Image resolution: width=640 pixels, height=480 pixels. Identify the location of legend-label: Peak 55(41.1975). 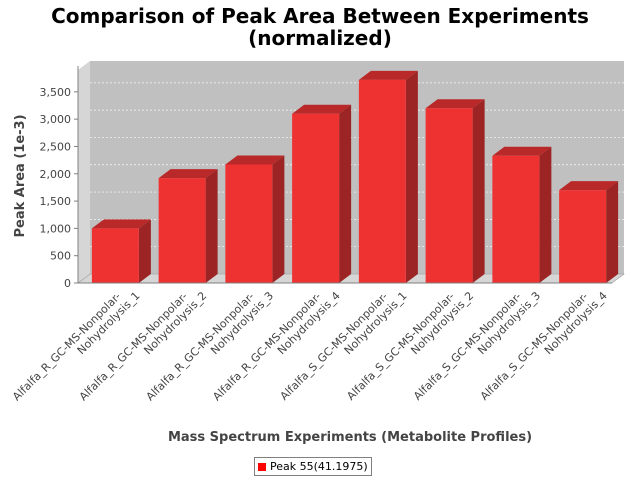
(319, 466).